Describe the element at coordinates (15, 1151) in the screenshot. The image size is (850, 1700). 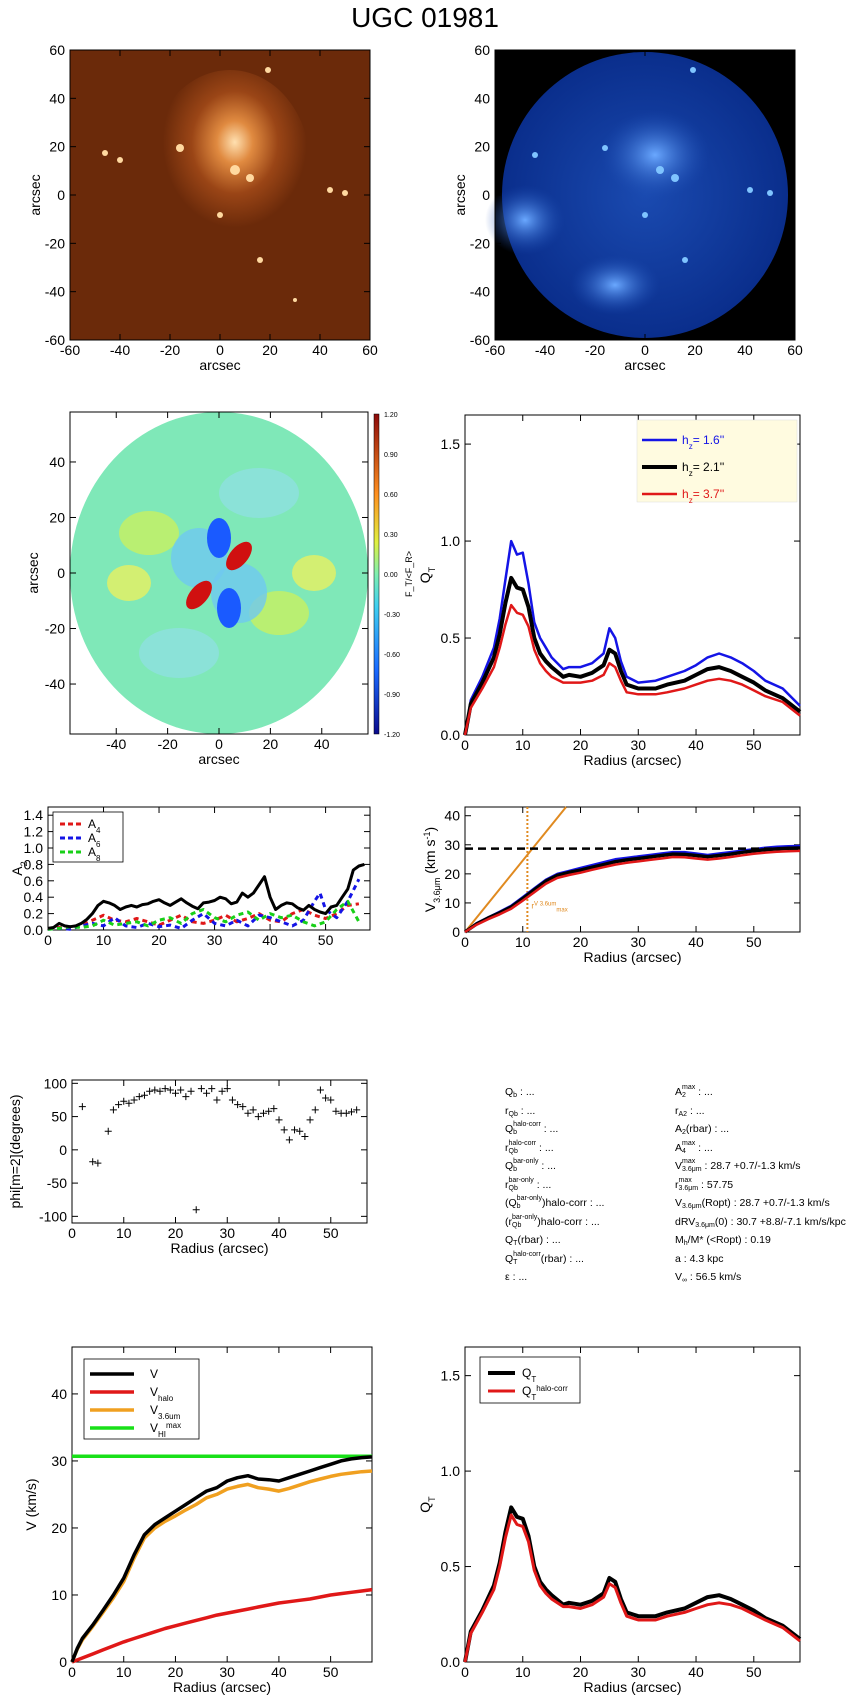
I see `y-axis-label: phi[m=2](degrees)` at that location.